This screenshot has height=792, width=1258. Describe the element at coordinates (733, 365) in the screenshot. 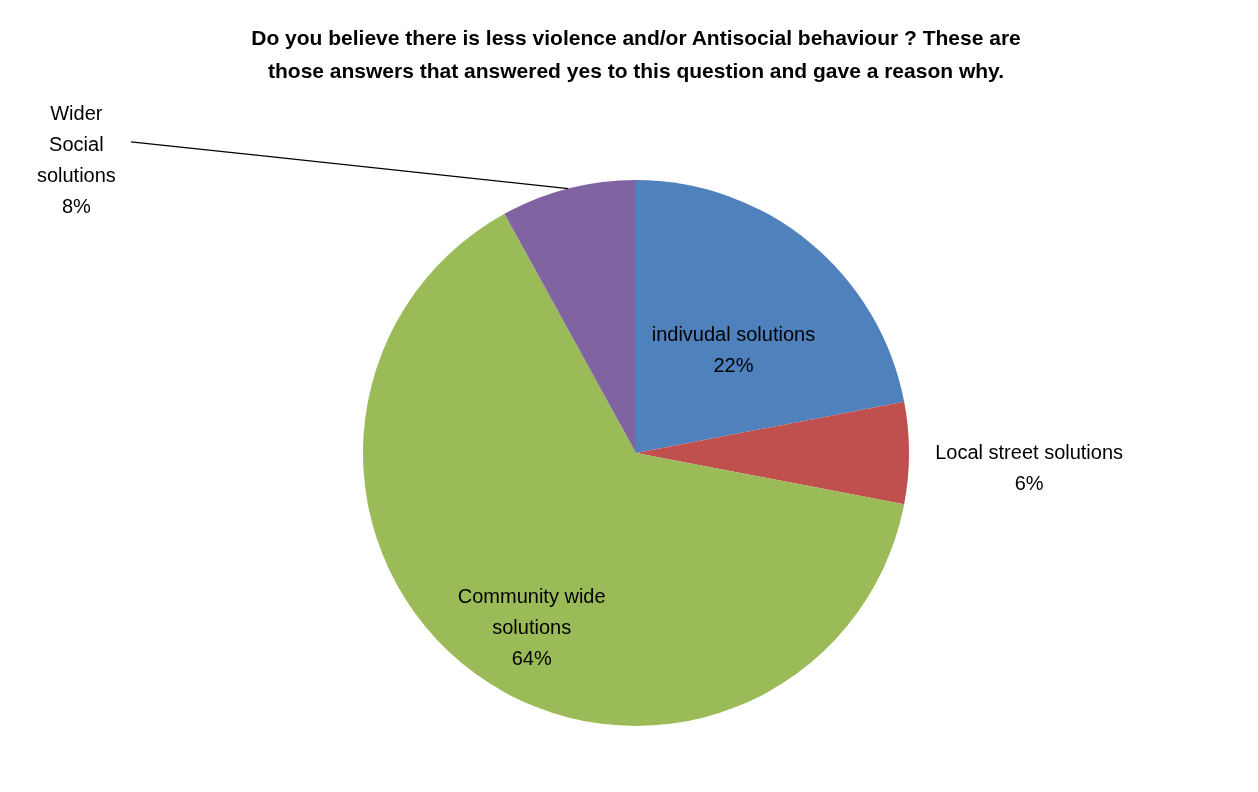

I see `data-label: 22%` at that location.